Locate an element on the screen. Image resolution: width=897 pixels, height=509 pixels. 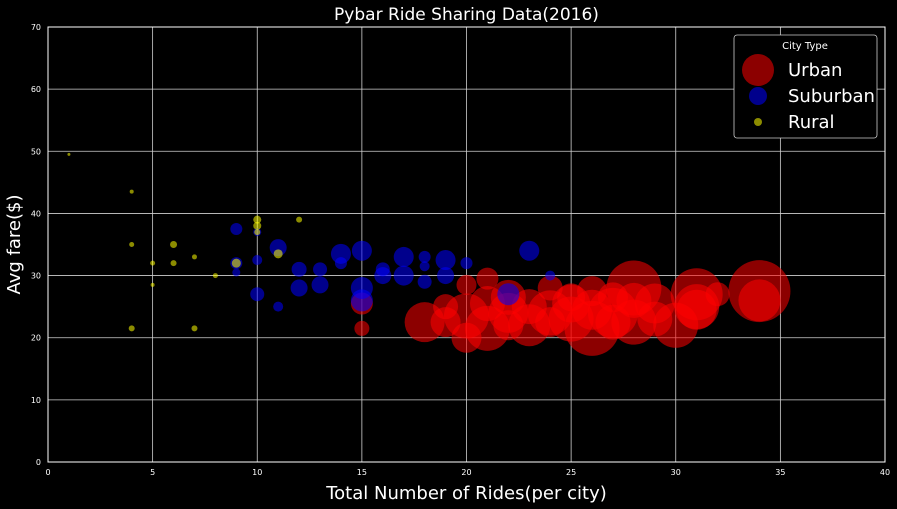
x-tick-label: 20 is located at coordinates (466, 472).